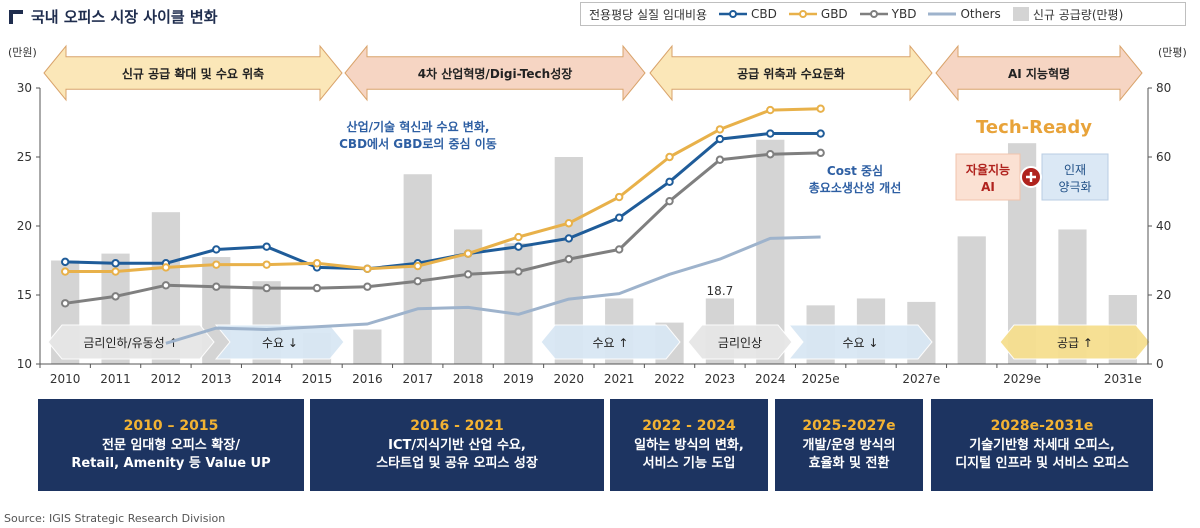 This screenshot has height=528, width=1200. I want to click on cost-note-line1: Cost 중심, so click(855, 170).